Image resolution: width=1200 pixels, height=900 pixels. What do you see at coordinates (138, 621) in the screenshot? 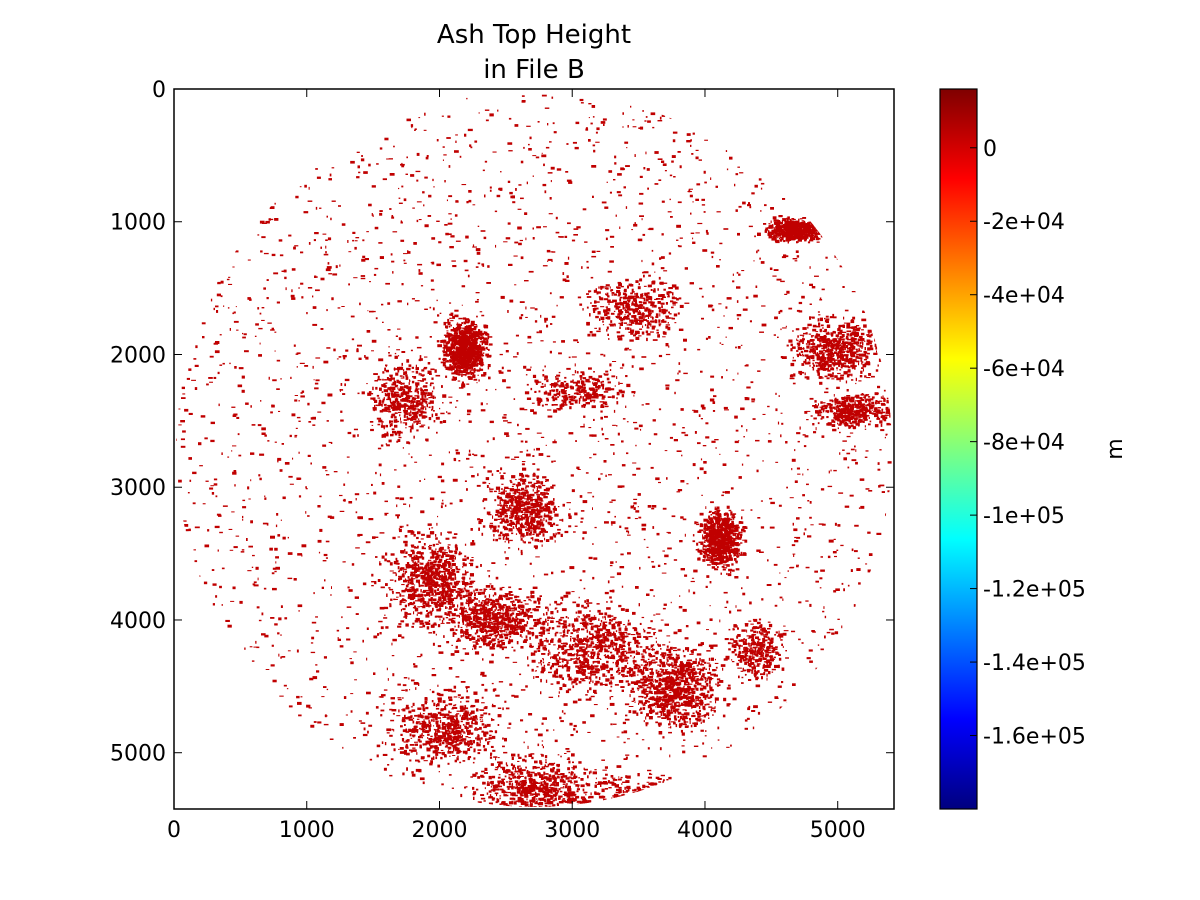
I see `y-tick-label: 4000` at bounding box center [138, 621].